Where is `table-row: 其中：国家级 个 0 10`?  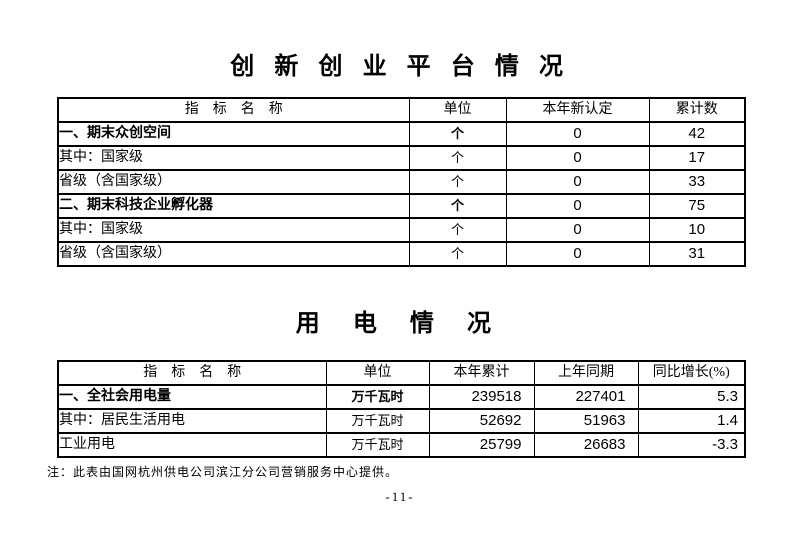 table-row: 其中：国家级 个 0 10 is located at coordinates (401, 230).